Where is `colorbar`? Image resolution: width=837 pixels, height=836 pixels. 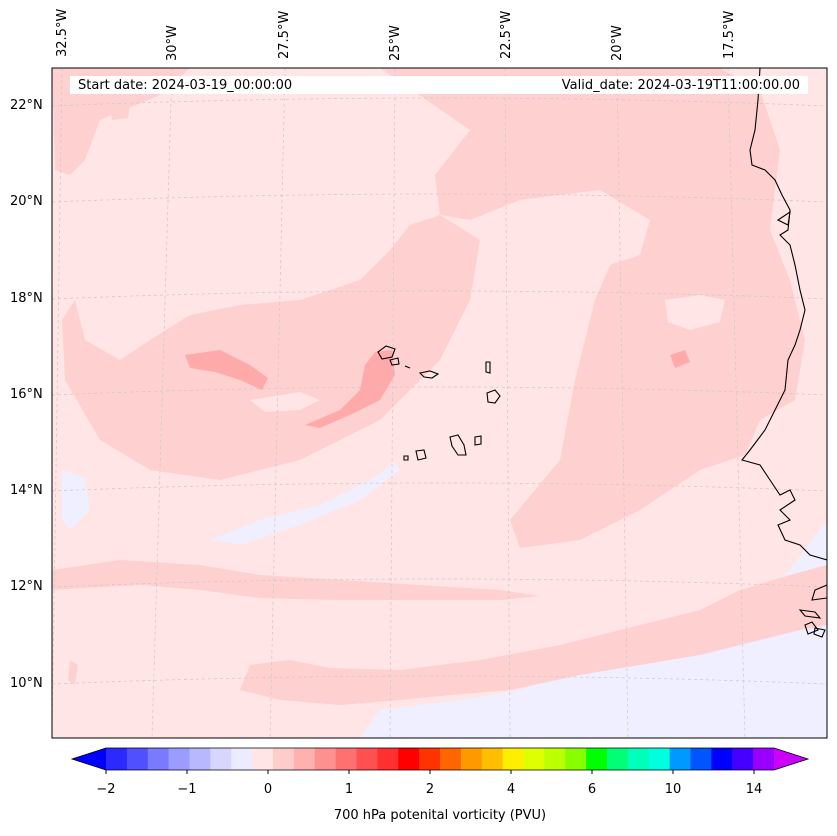 colorbar is located at coordinates (440, 760).